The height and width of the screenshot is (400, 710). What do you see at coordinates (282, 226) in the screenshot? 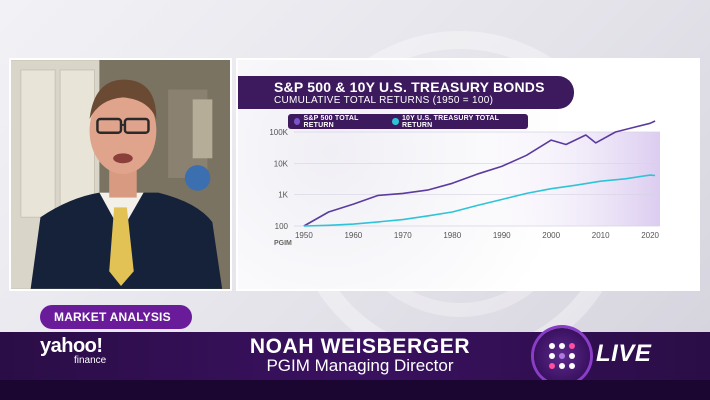
I see `y-tick-label: 100` at bounding box center [282, 226].